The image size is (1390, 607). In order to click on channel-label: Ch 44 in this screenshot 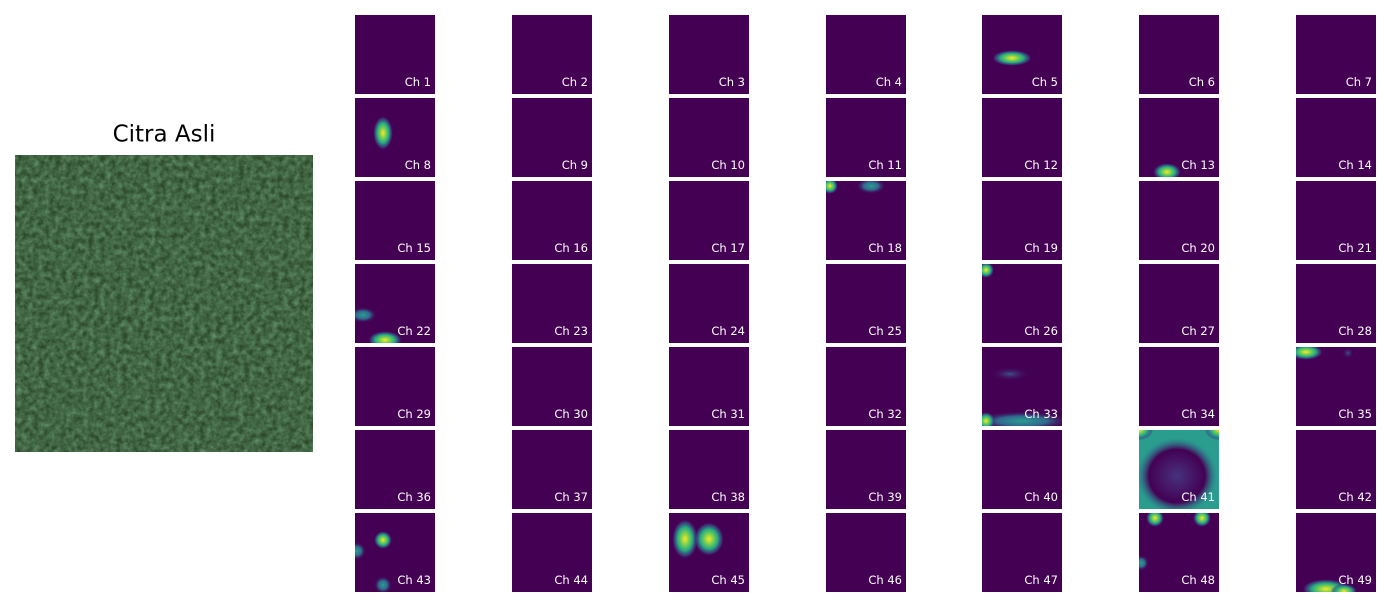, I will do `click(571, 580)`.